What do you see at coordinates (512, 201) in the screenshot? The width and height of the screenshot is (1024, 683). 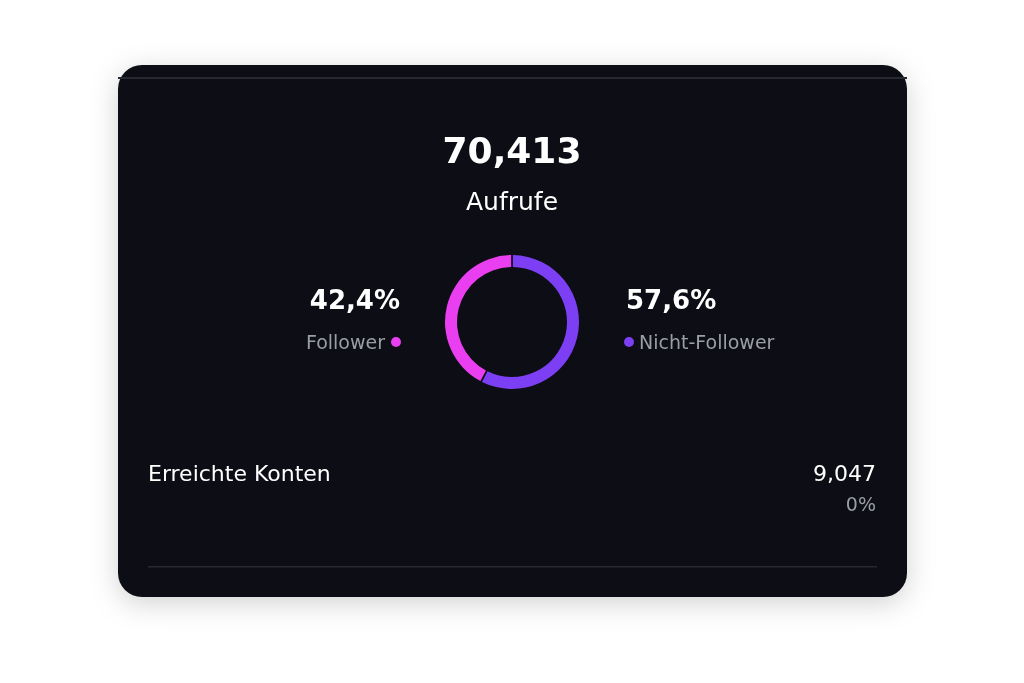 I see `chart-subtitle: Aufrufe` at bounding box center [512, 201].